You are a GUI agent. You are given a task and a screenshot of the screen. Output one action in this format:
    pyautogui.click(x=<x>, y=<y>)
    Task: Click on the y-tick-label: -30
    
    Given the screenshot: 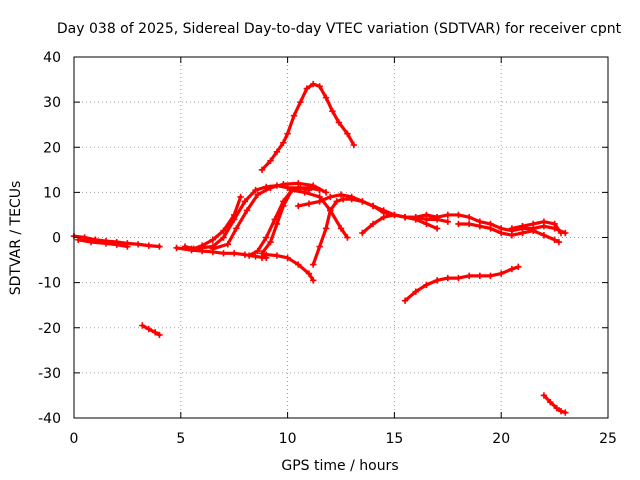 What is the action you would take?
    pyautogui.click(x=49, y=374)
    